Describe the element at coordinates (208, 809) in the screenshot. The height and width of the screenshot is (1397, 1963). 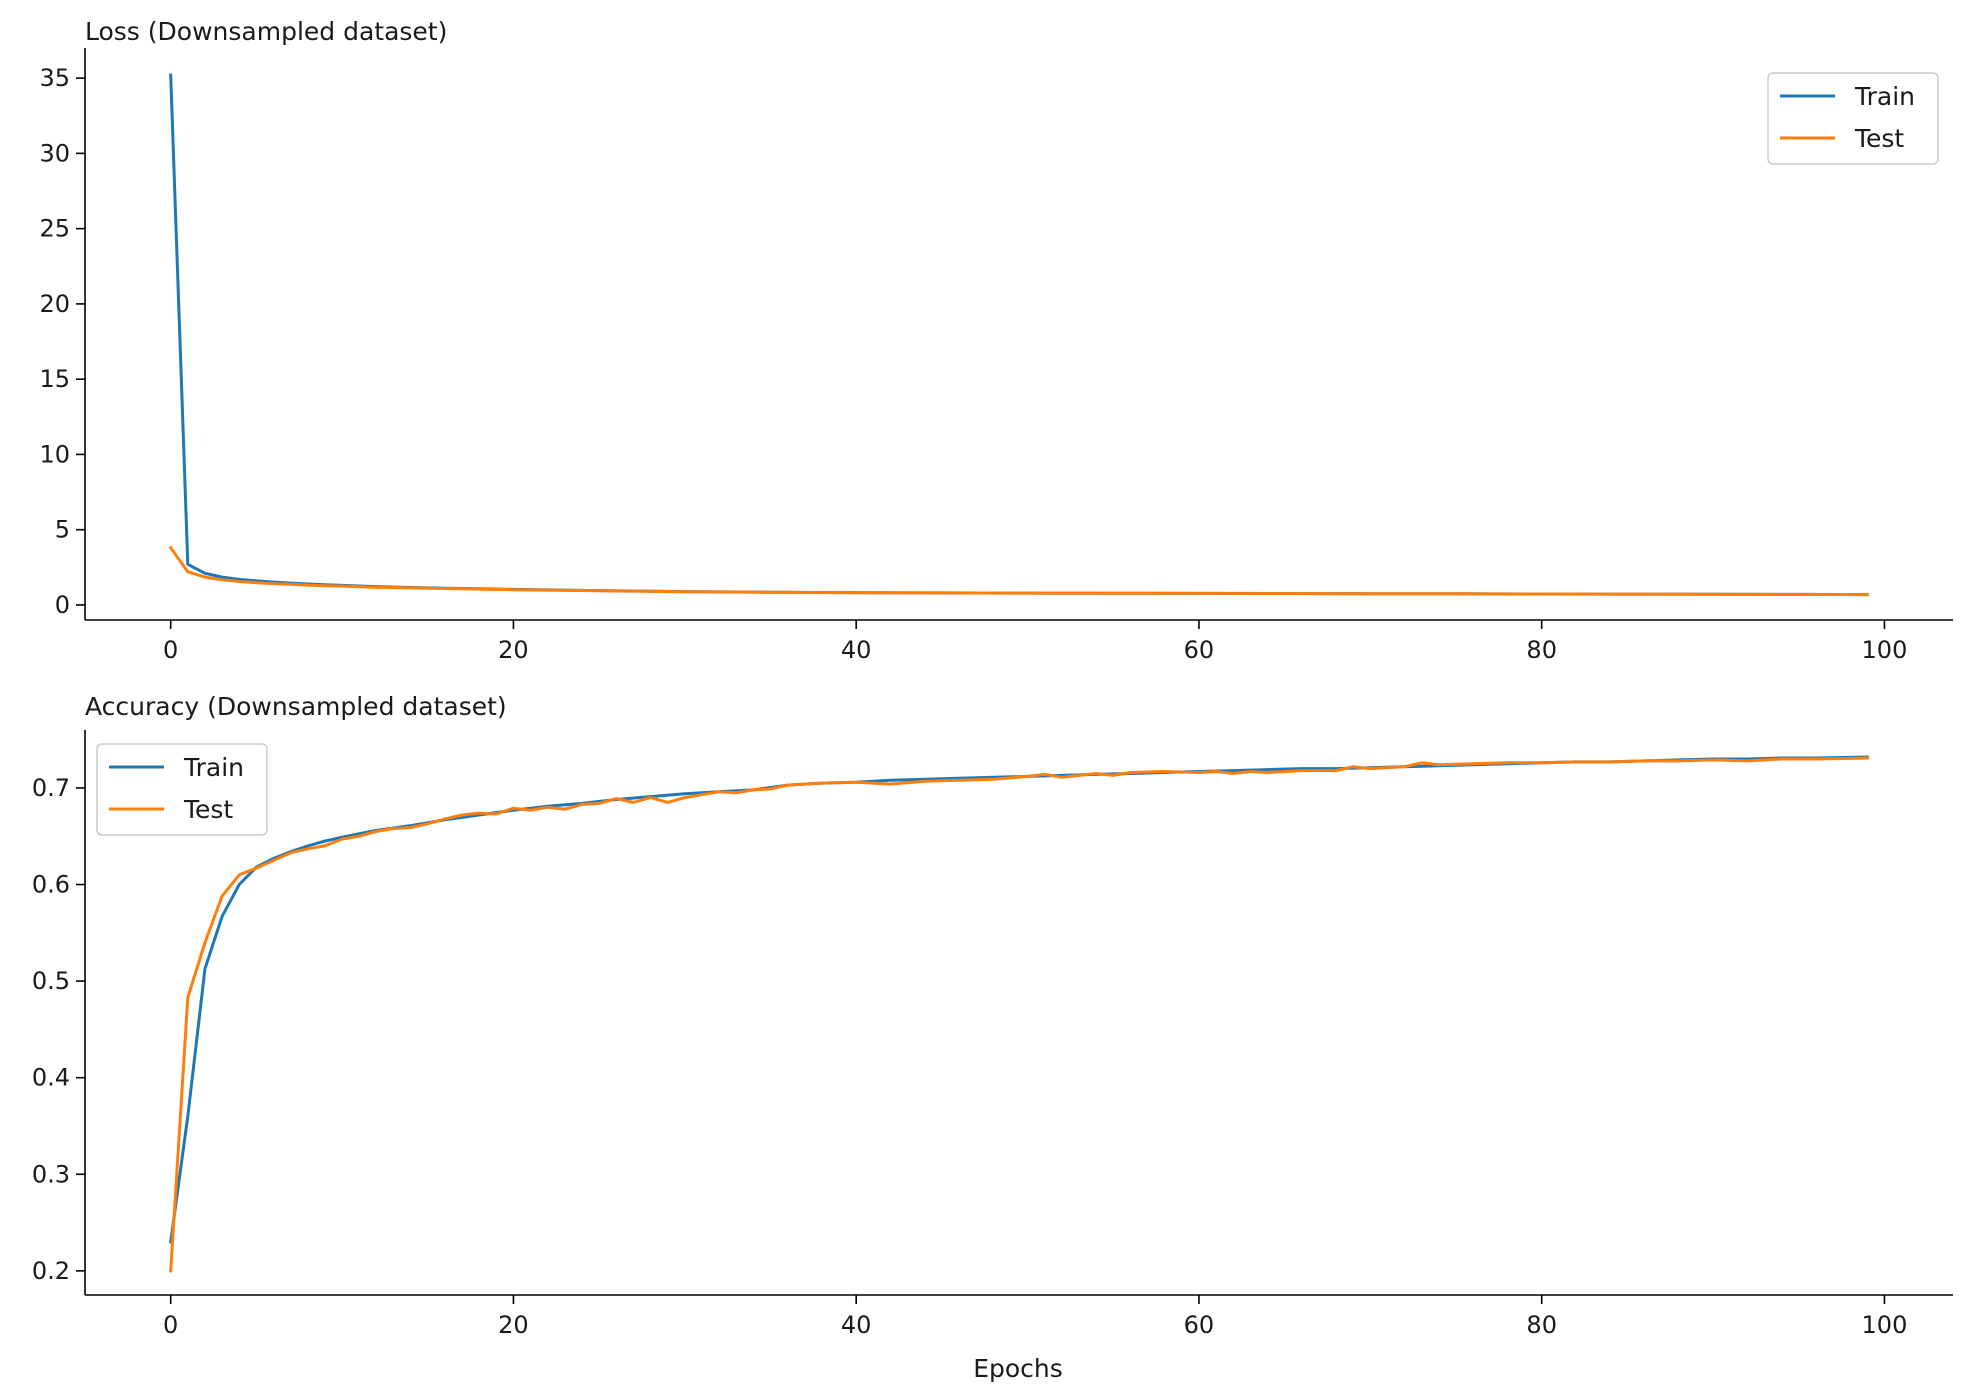
I see `accuracy-legend-label-test: Test` at that location.